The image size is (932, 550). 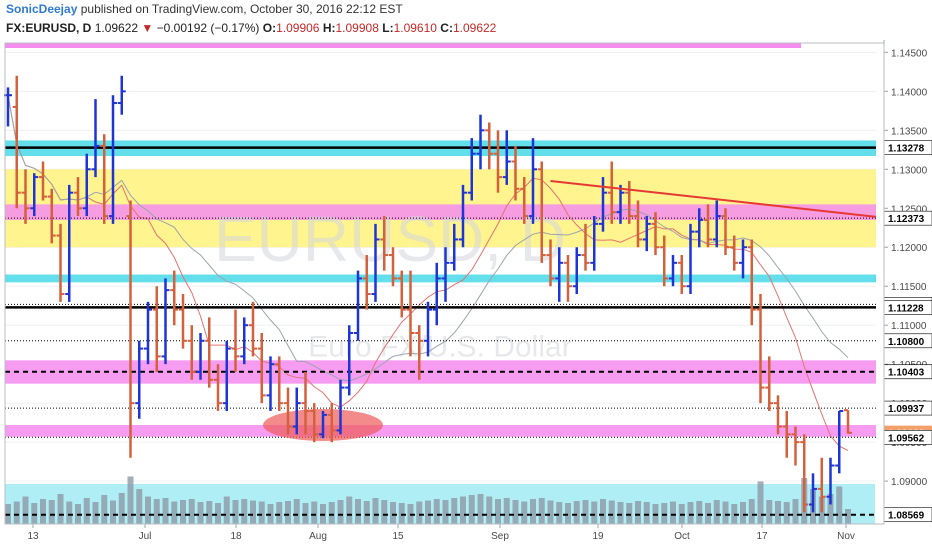 I want to click on author-link: SonicDeejay, so click(x=42, y=9).